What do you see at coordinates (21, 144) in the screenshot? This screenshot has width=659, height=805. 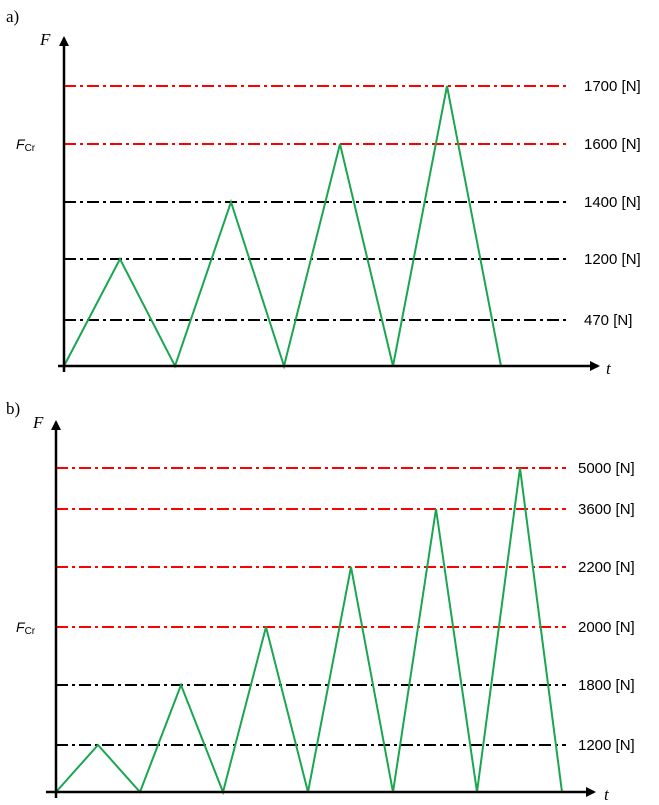 I see `panel-a-critical-label-main: F` at bounding box center [21, 144].